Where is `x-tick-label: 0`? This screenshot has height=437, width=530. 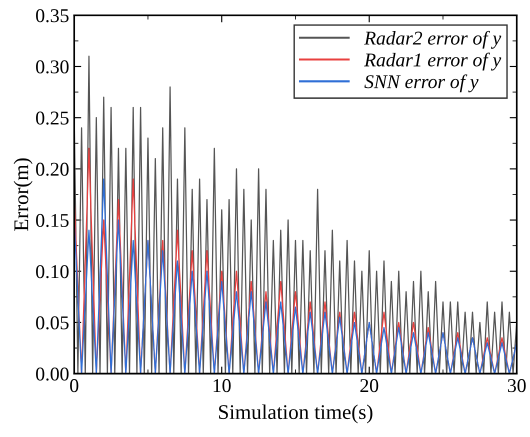
x-tick-label: 0 is located at coordinates (74, 385).